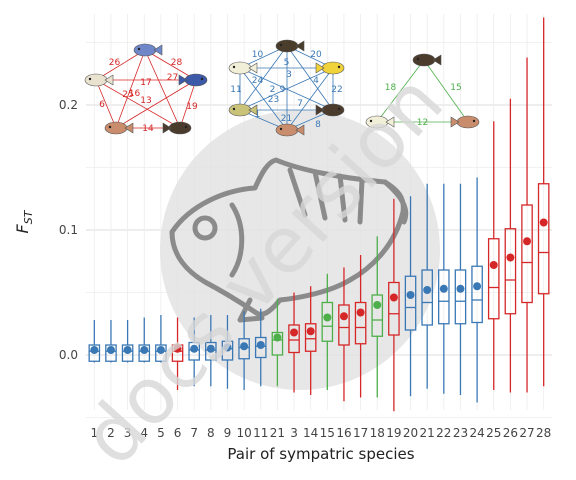 Image resolution: width=576 pixels, height=480 pixels. What do you see at coordinates (148, 129) in the screenshot?
I see `network-edge-label: 14` at bounding box center [148, 129].